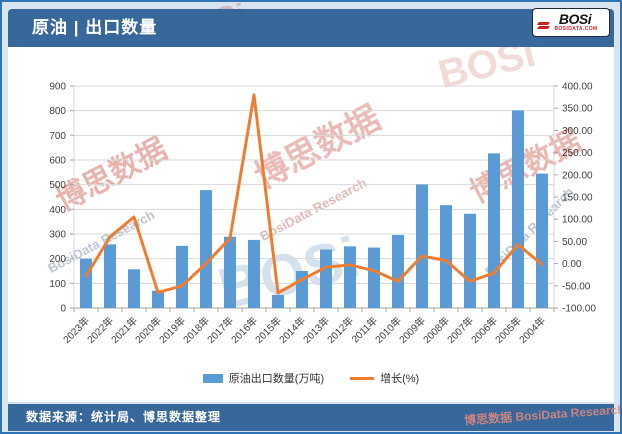  Describe the element at coordinates (57, 185) in the screenshot. I see `svg-text: 500` at that location.